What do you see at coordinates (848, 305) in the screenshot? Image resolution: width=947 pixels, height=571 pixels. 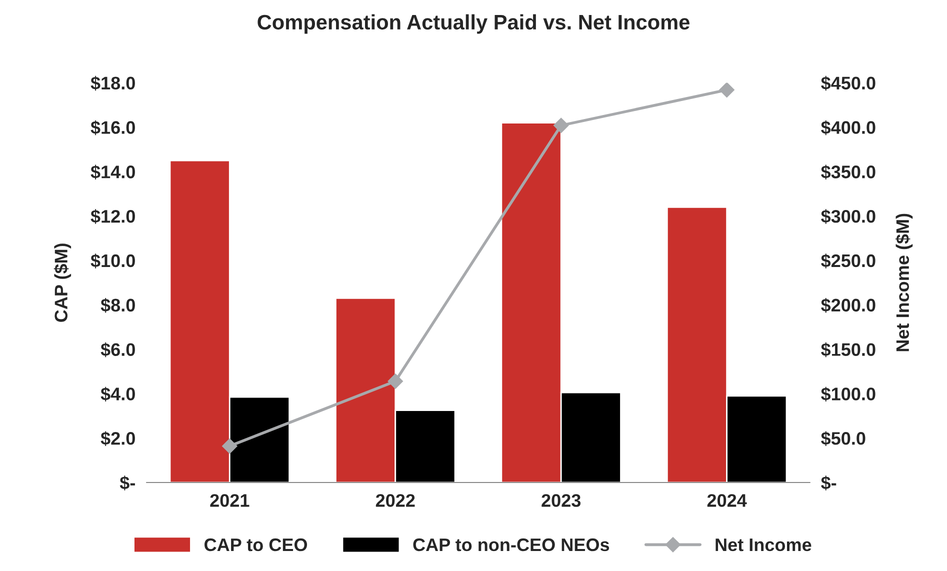 I see `y2-tick-label: $200.0` at bounding box center [848, 305].